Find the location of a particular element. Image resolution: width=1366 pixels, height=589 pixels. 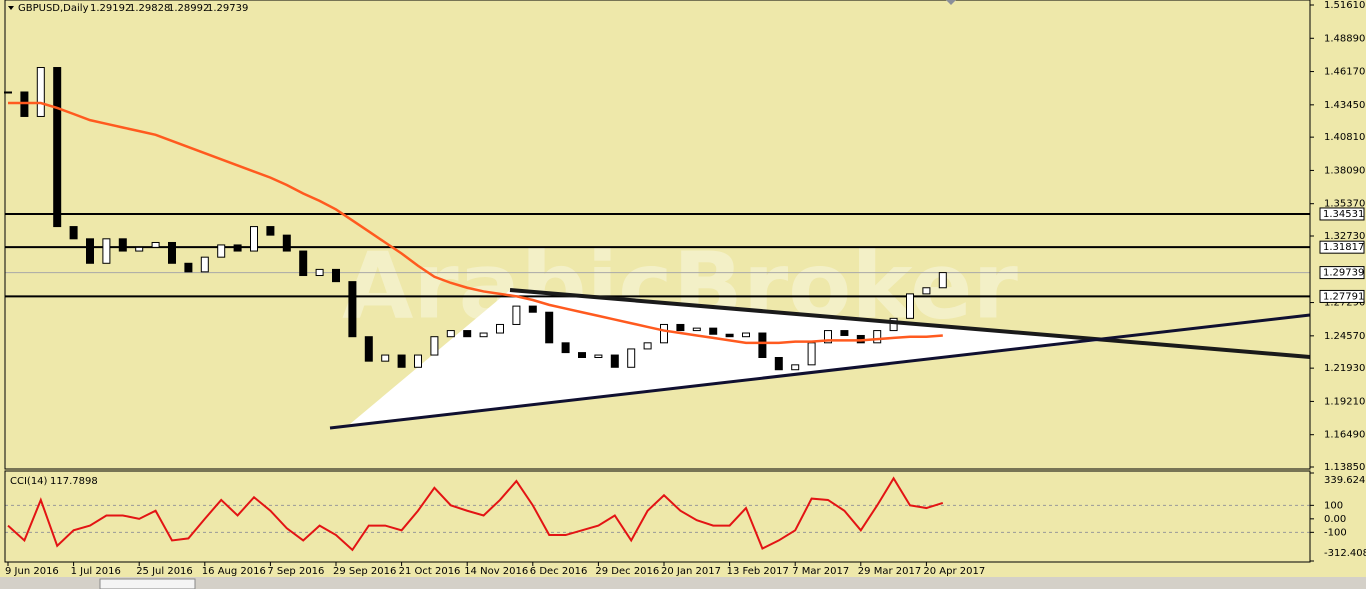

x-tick-label: 29 Dec 2016 is located at coordinates (627, 571).